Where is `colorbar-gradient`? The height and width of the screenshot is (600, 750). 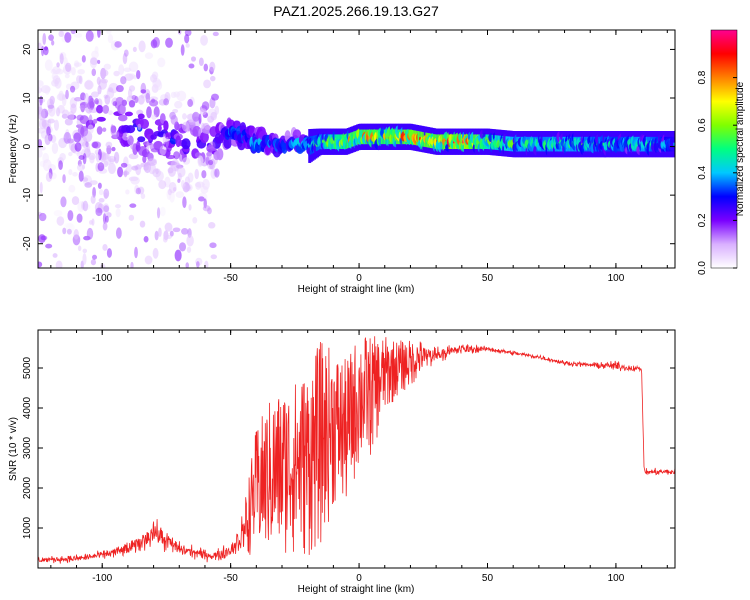
colorbar-gradient is located at coordinates (724, 149).